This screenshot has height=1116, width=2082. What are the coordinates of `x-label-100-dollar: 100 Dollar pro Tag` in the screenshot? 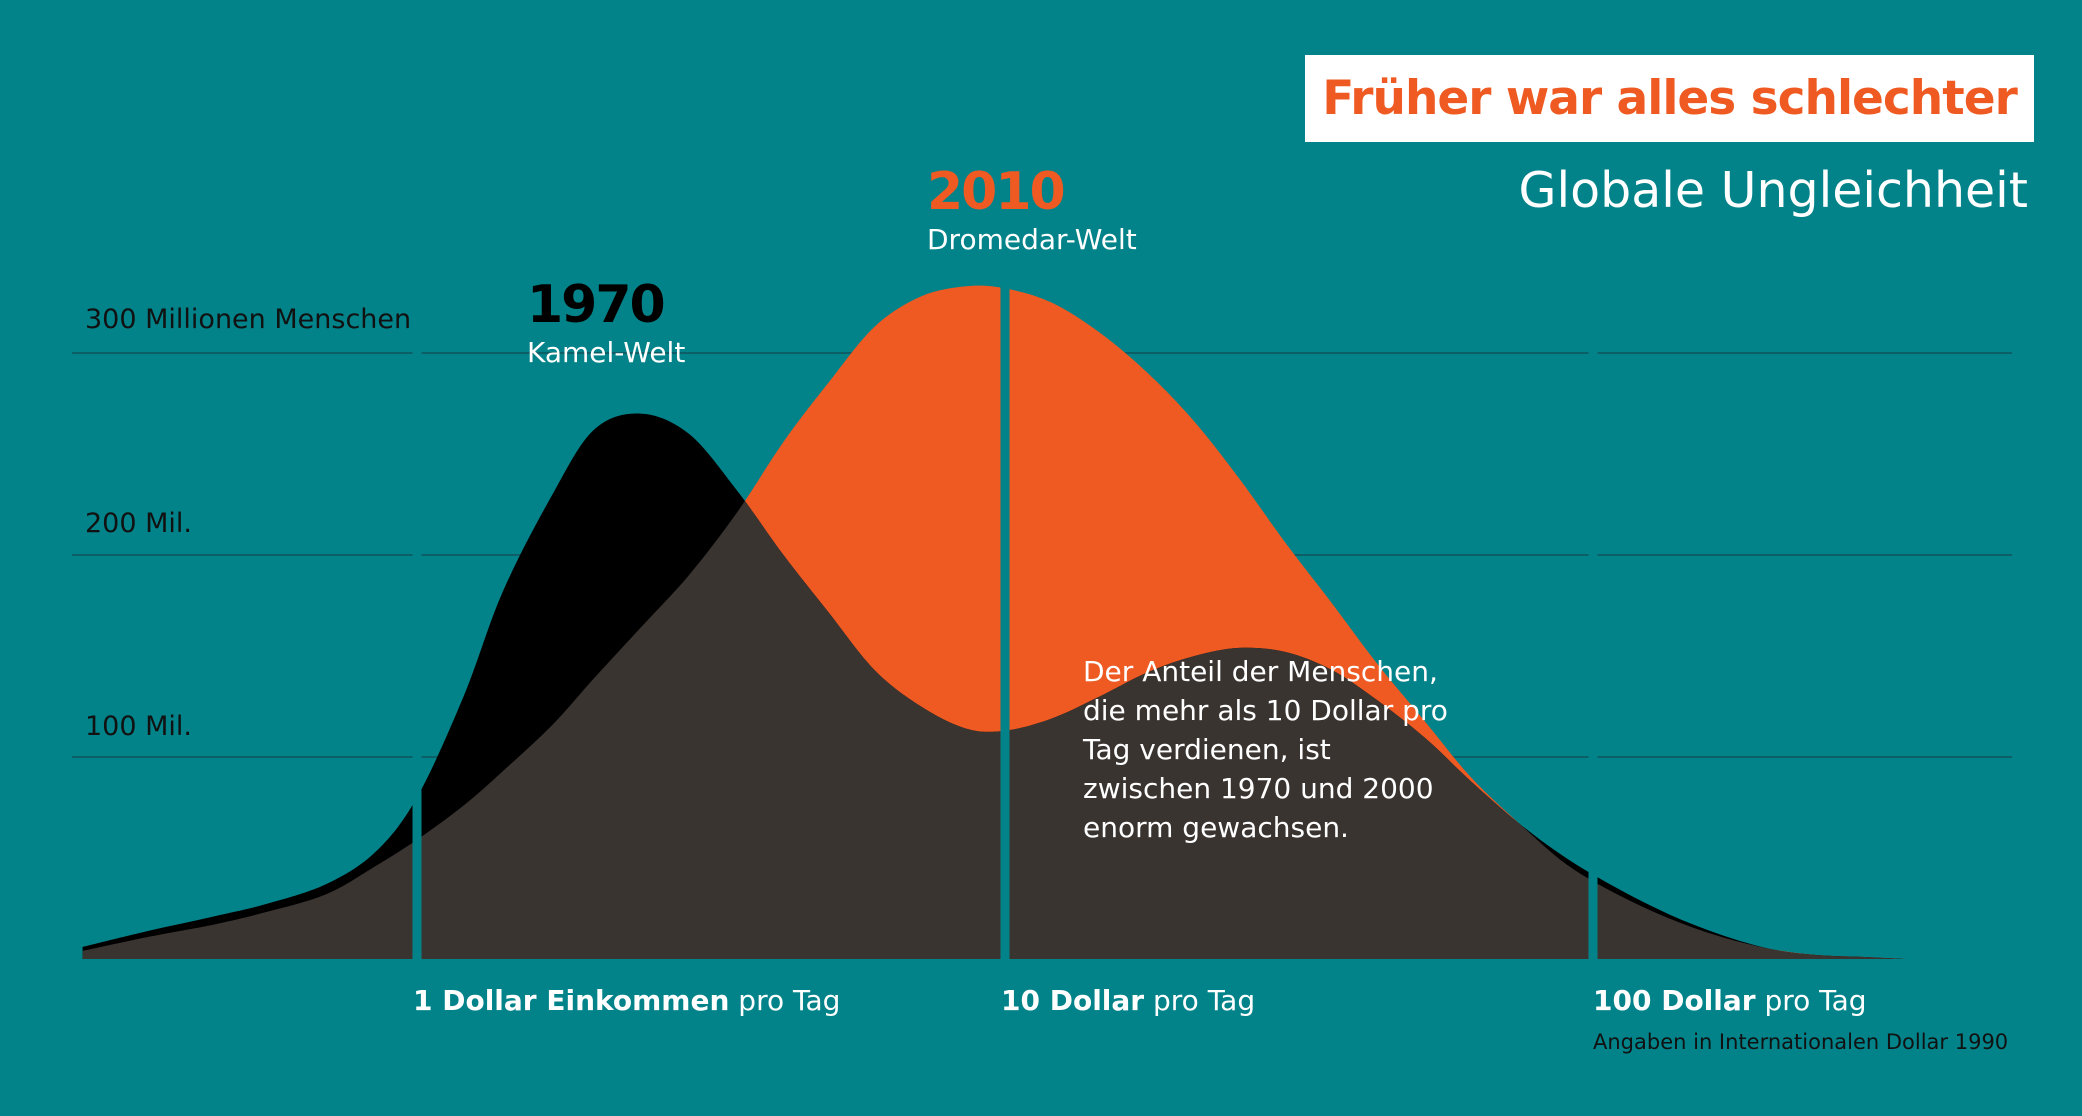 It's located at (1730, 1000).